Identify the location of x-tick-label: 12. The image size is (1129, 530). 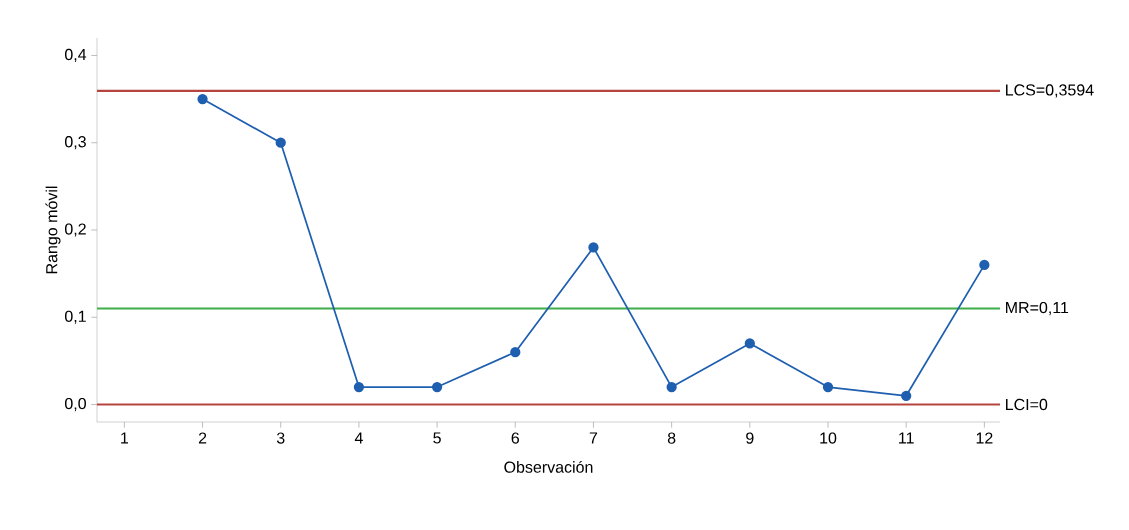
(984, 438).